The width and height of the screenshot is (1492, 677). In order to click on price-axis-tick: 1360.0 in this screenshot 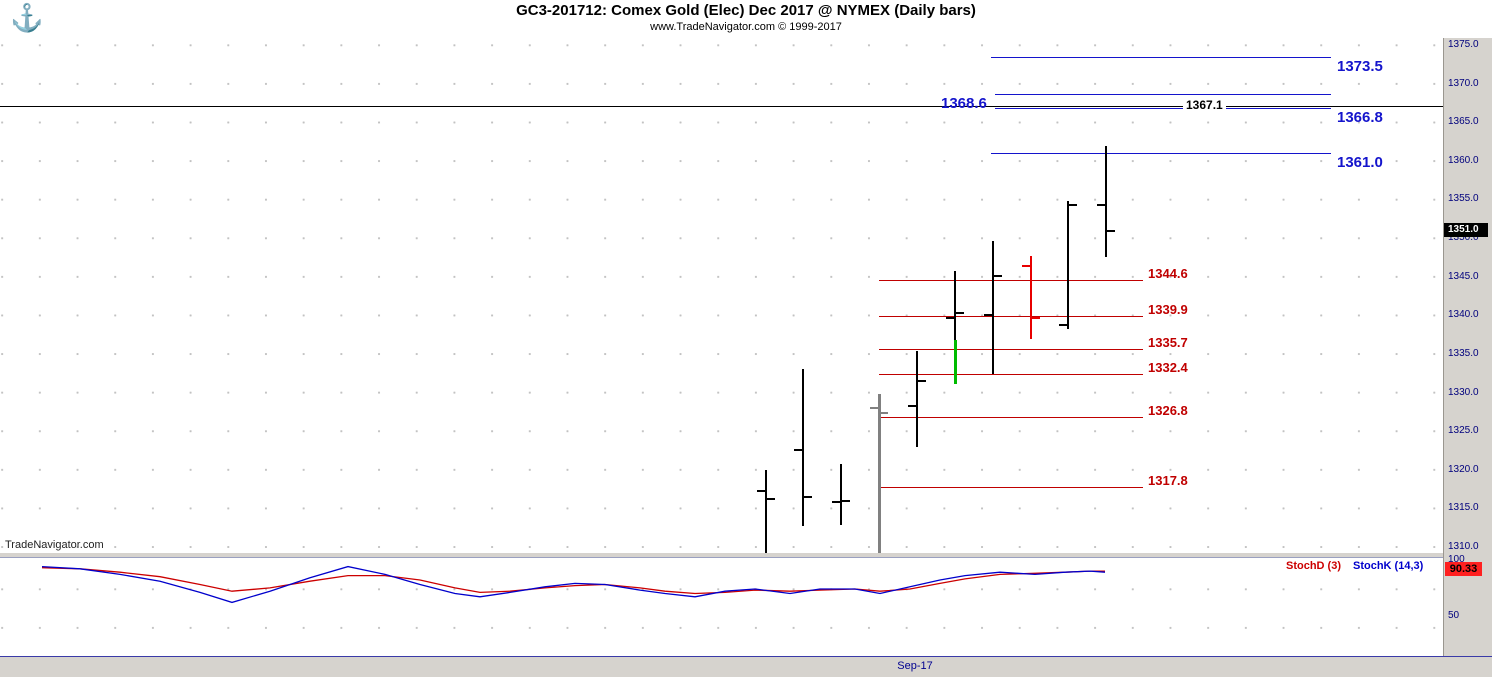, I will do `click(1463, 160)`.